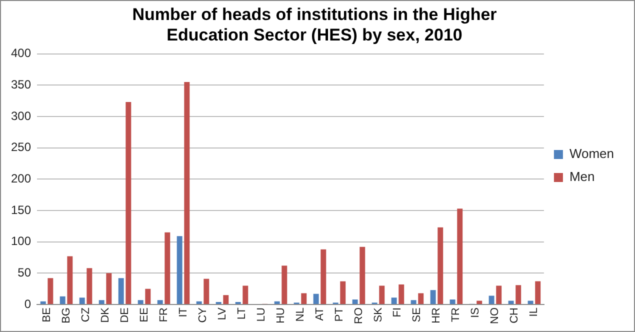 This screenshot has width=635, height=332. What do you see at coordinates (25, 272) in the screenshot?
I see `y-tick-label: 50` at bounding box center [25, 272].